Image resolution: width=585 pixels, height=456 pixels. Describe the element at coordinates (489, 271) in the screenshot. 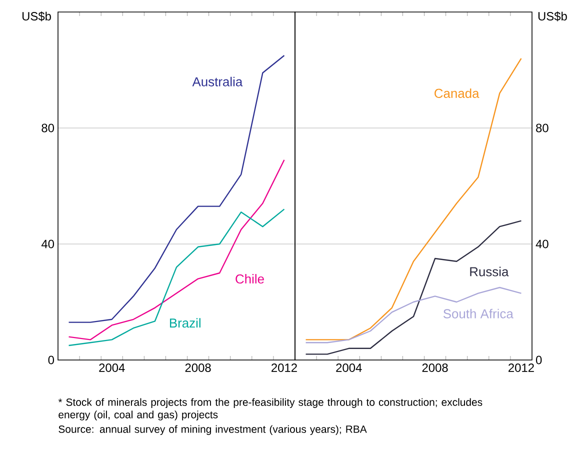

I see `series-label: Russia` at that location.